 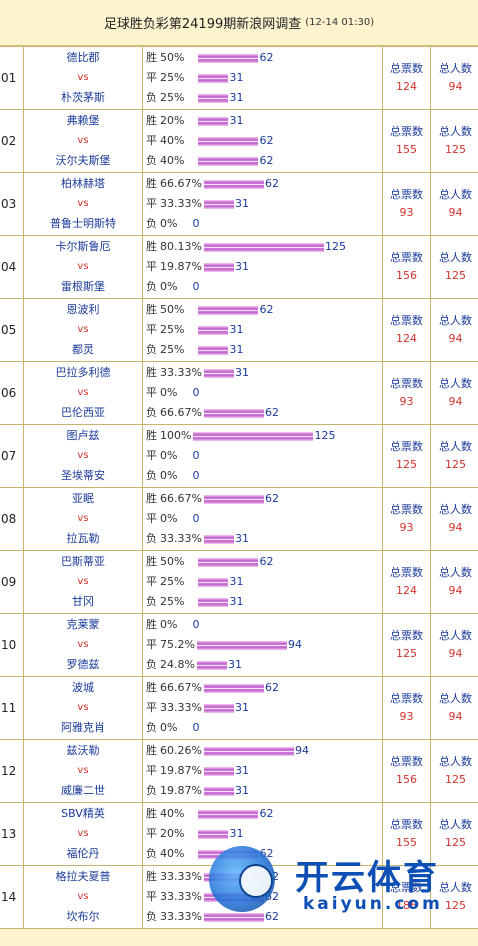 I want to click on home-team-link: 兹沃勒, so click(x=83, y=751).